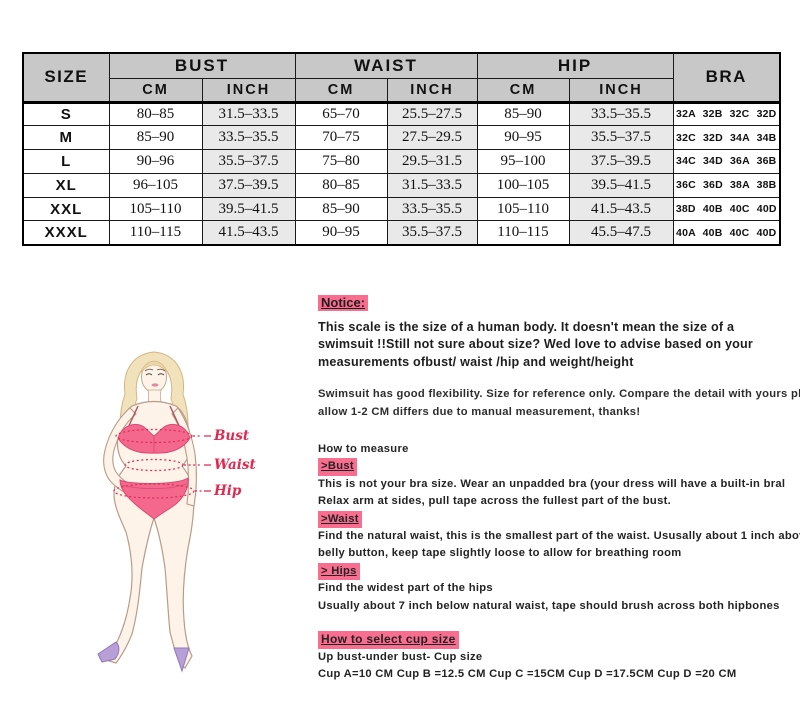 This screenshot has width=800, height=716. Describe the element at coordinates (726, 161) in the screenshot. I see `bra-cell: 34C 34D 36A 36B` at that location.